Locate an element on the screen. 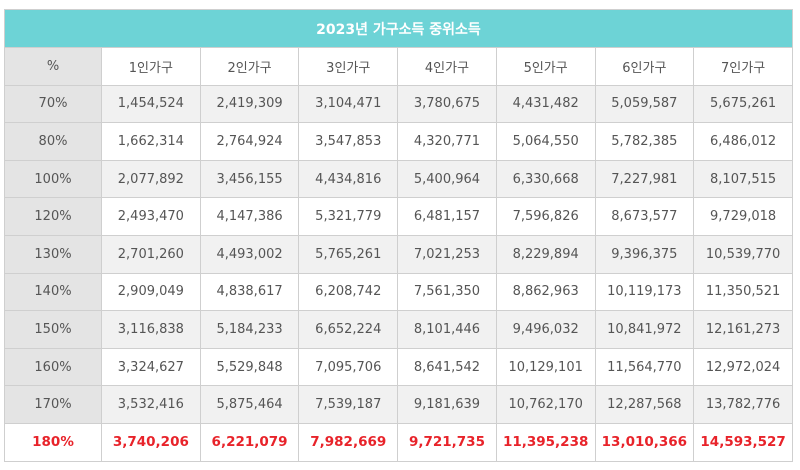 This screenshot has width=800, height=470. income-cell: 5,875,464 is located at coordinates (249, 404).